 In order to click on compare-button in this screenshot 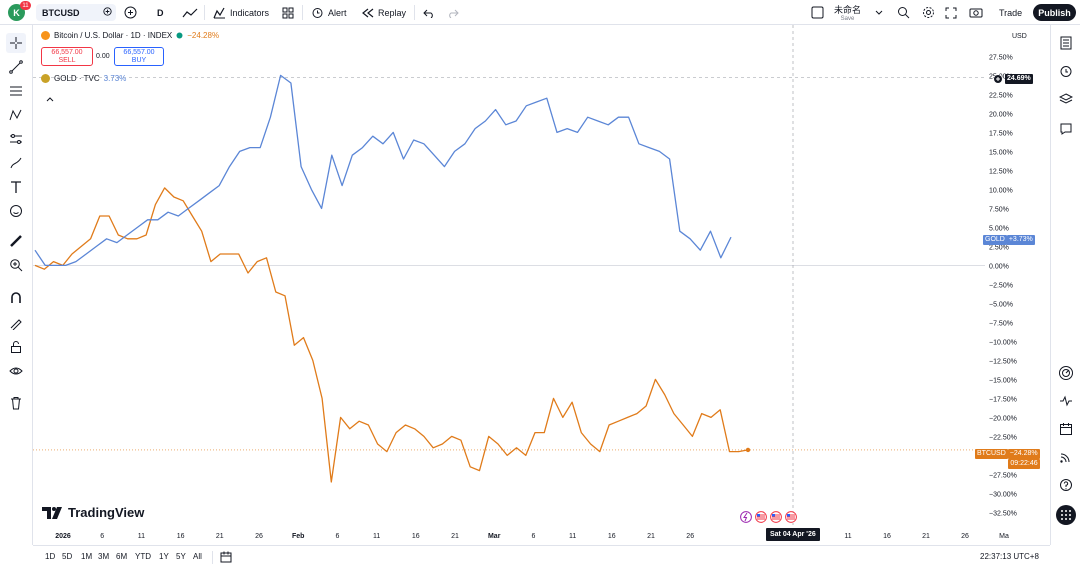, I will do `click(130, 12)`.